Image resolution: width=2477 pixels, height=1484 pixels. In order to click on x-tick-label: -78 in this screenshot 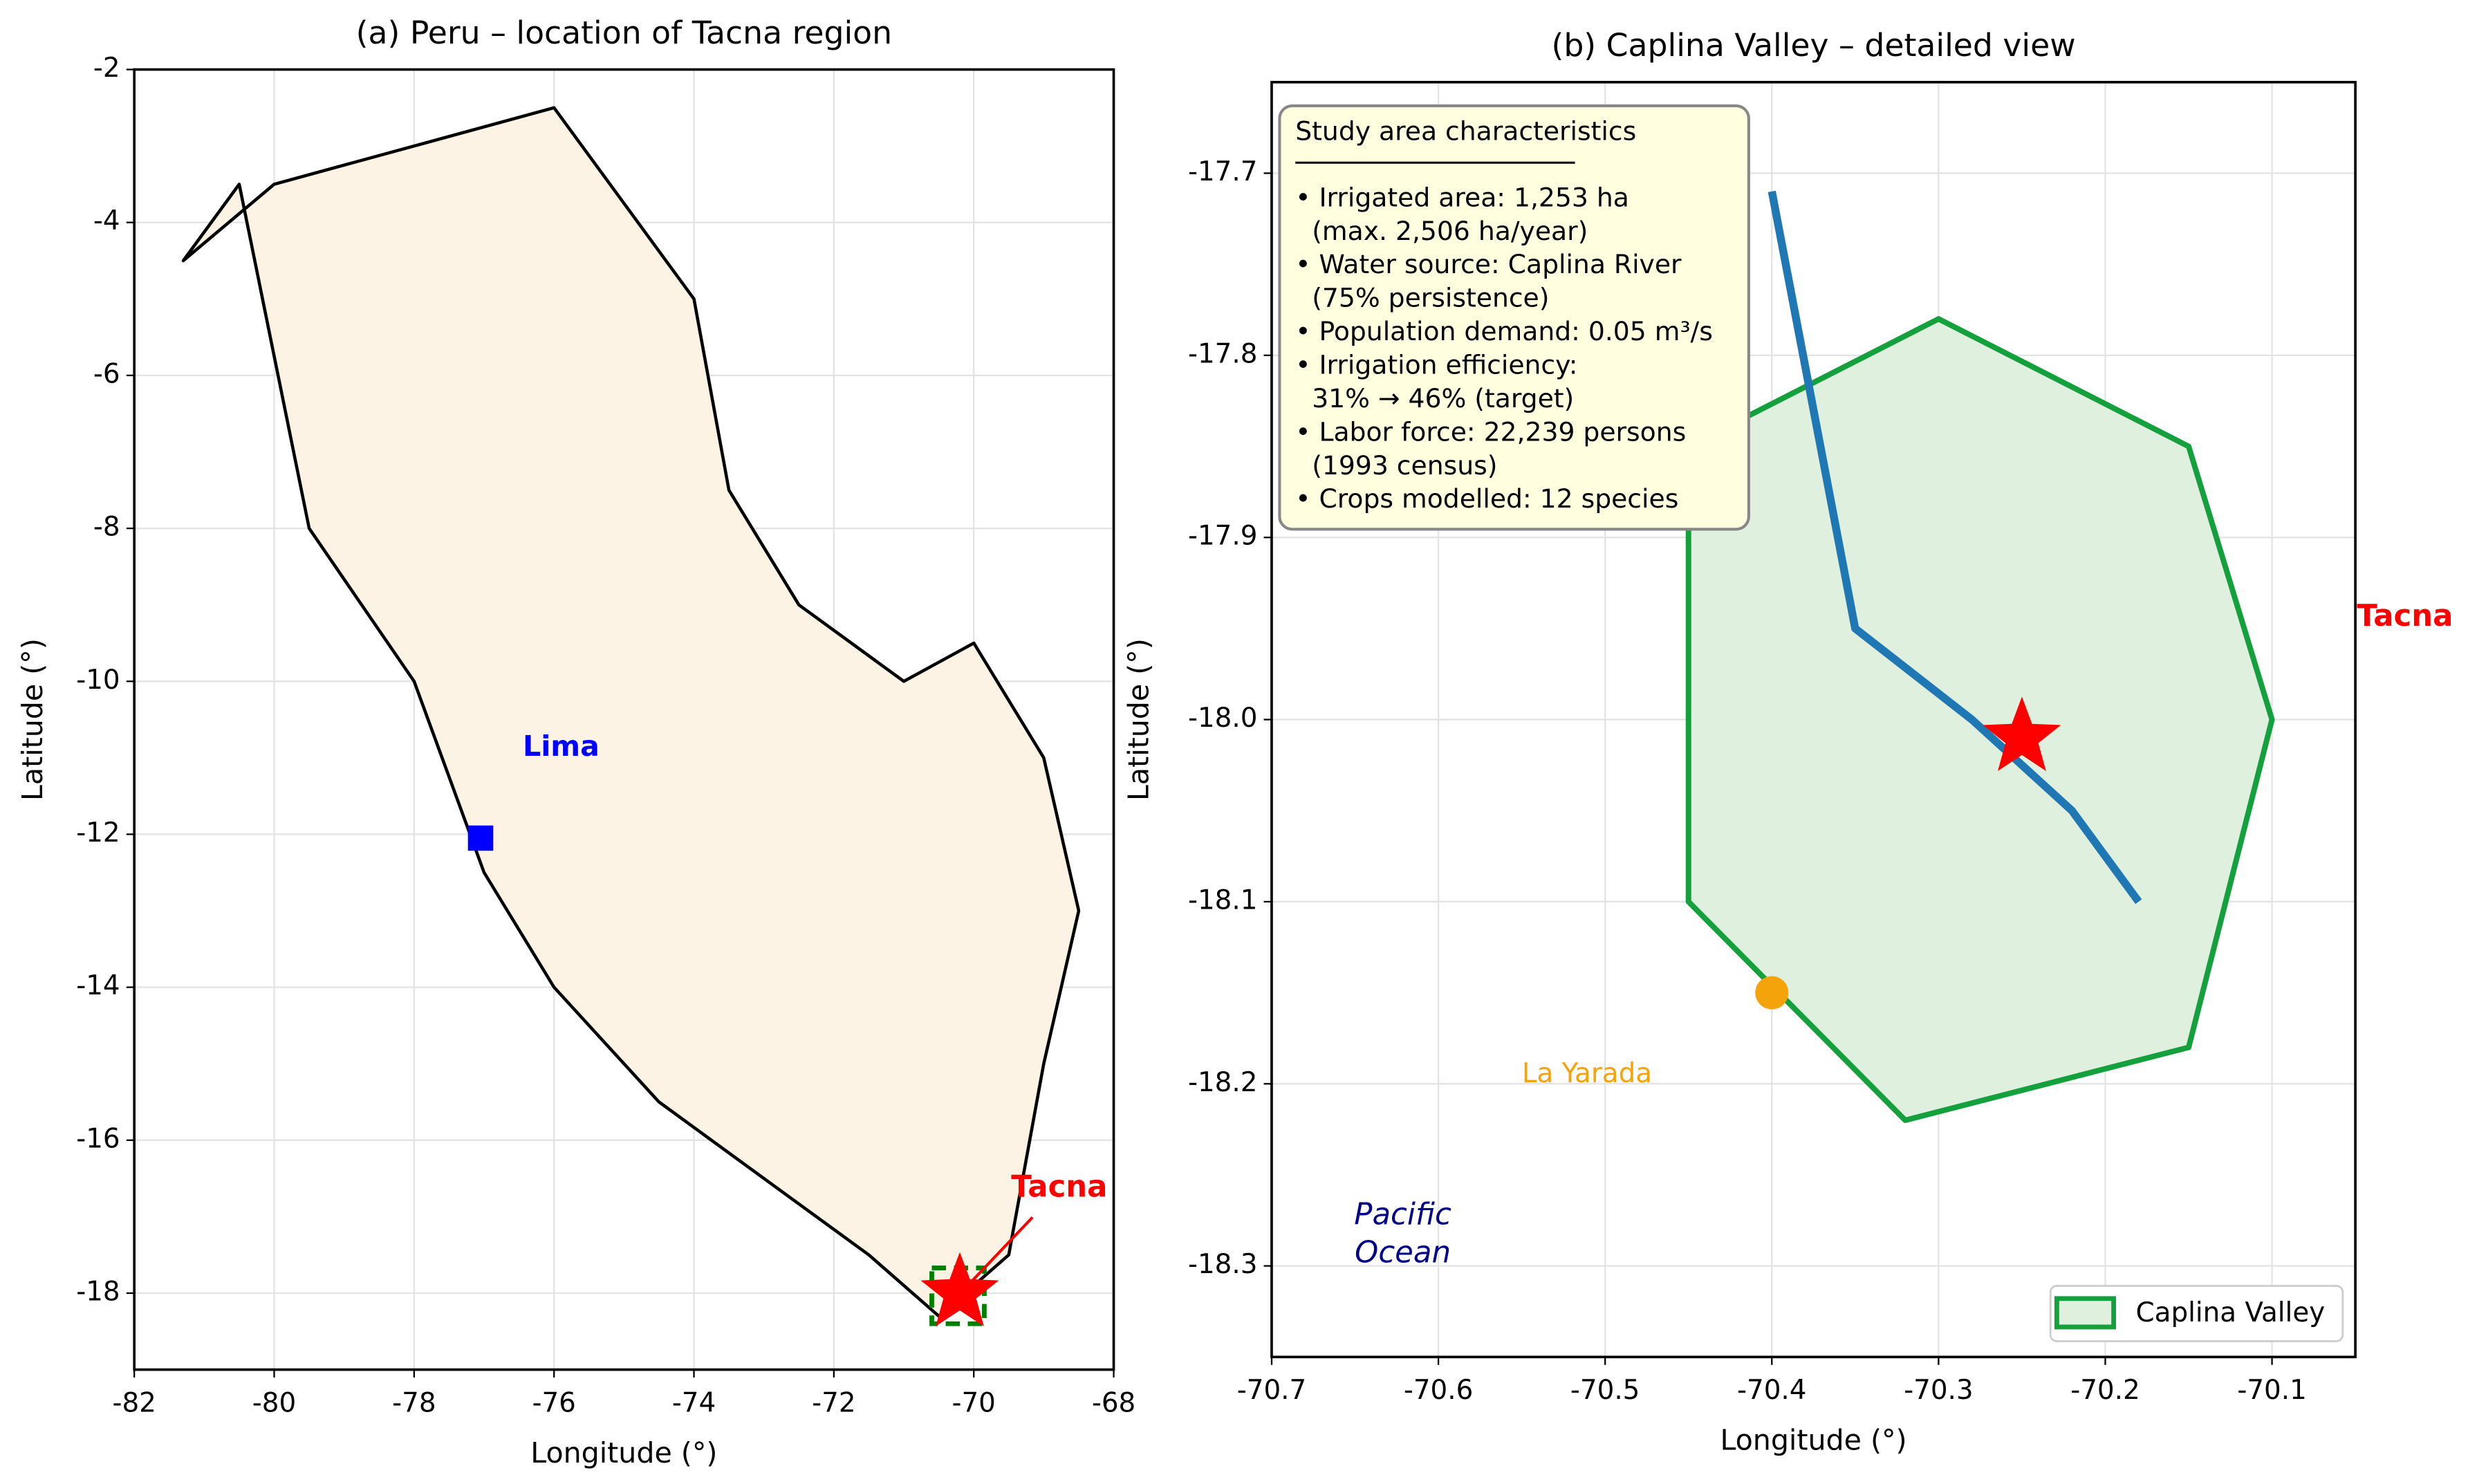, I will do `click(414, 1402)`.